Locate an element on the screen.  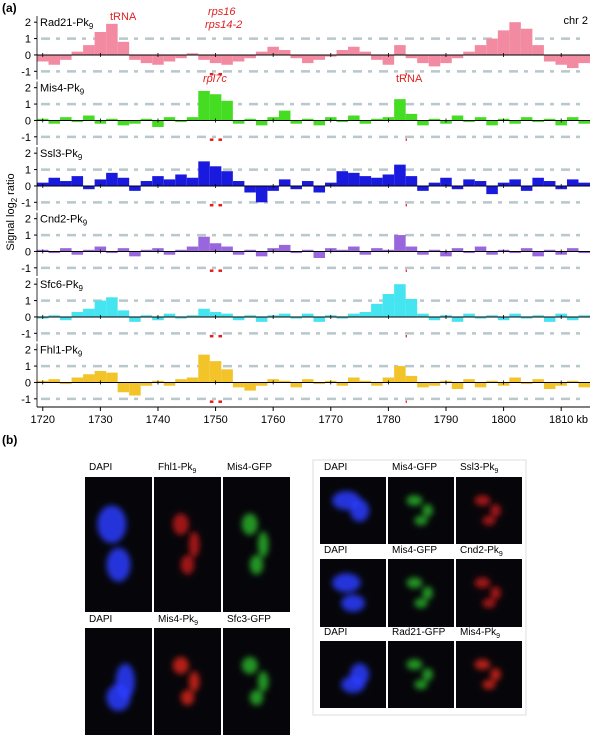
track-title: Mis4-Pk9 is located at coordinates (62, 90).